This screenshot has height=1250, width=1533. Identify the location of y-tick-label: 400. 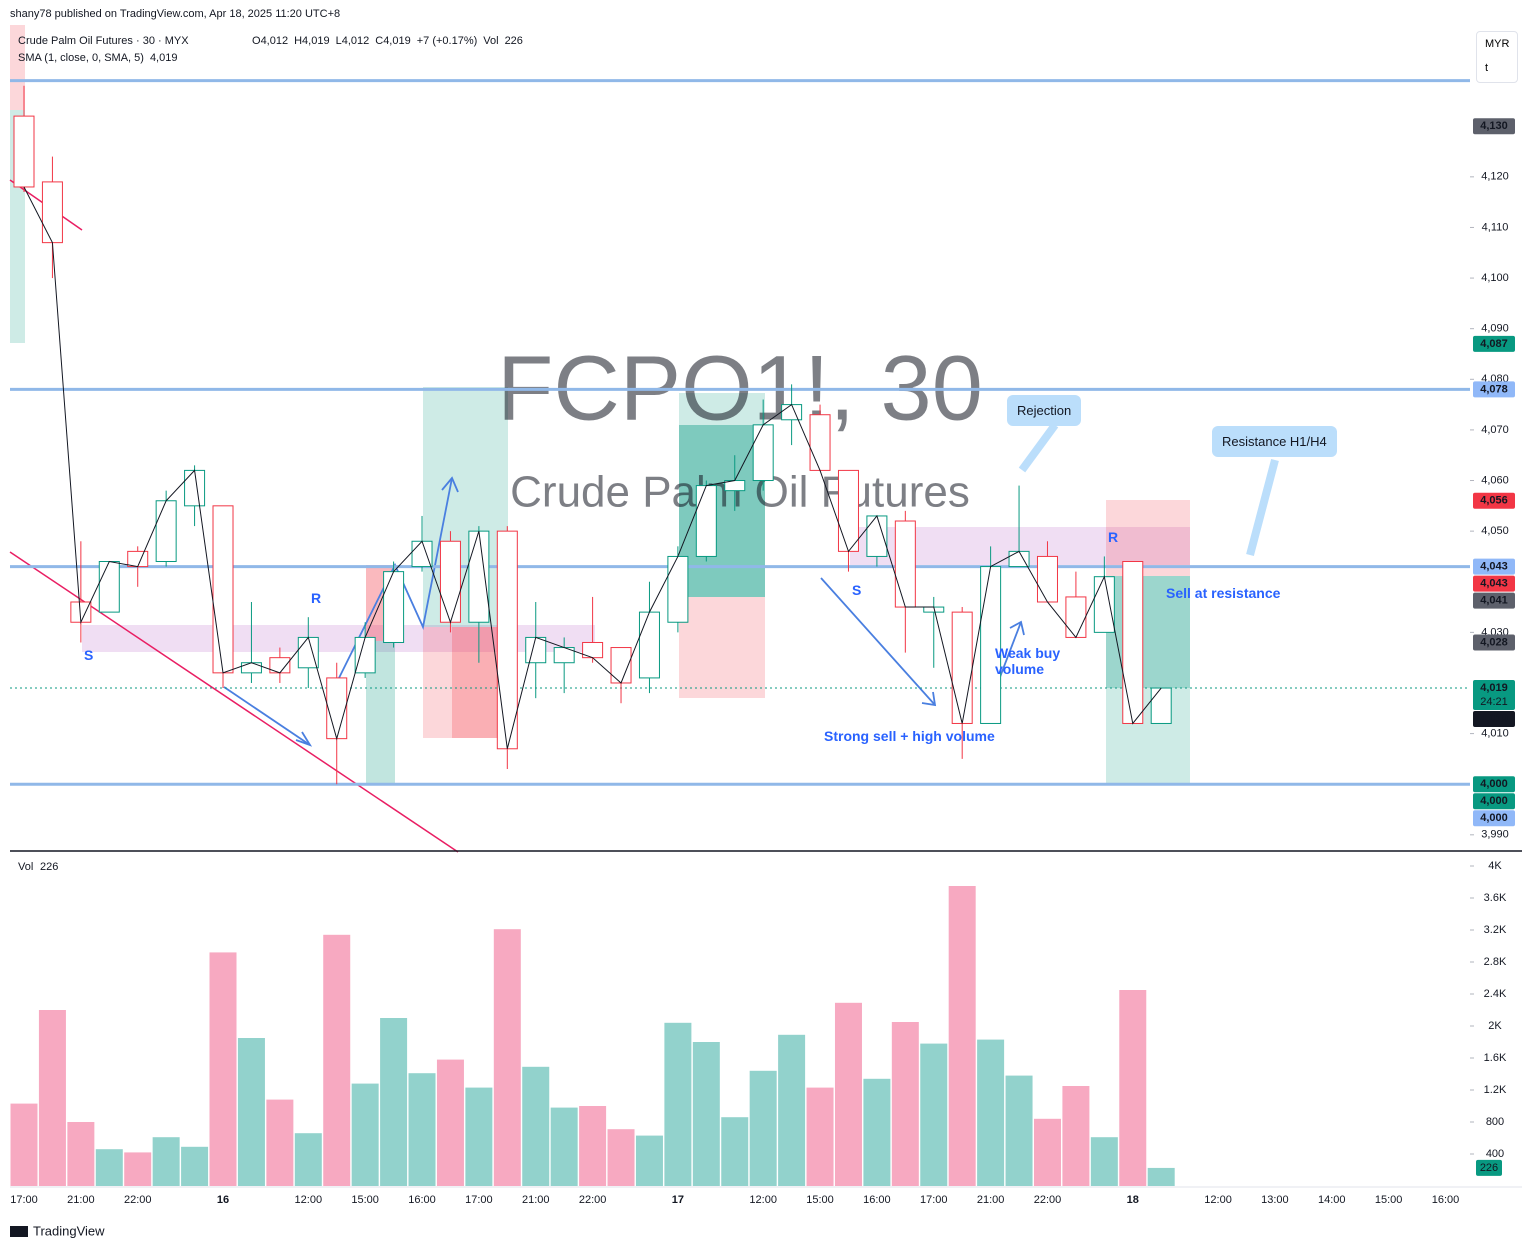
(1495, 1154).